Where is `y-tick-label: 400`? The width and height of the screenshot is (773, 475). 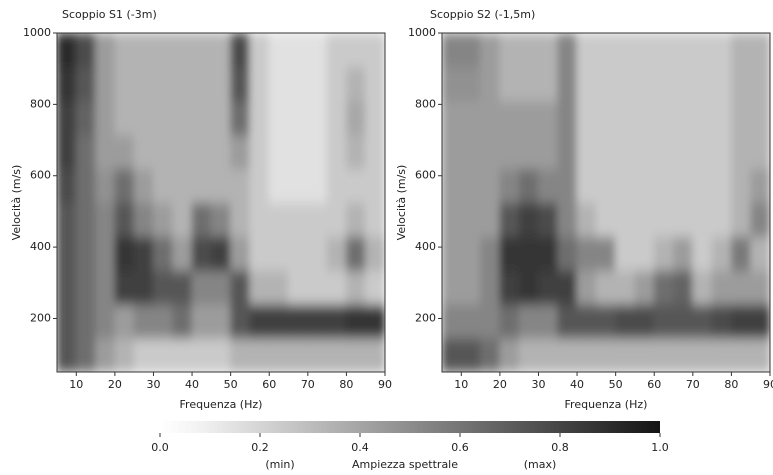 y-tick-label: 400 is located at coordinates (425, 246).